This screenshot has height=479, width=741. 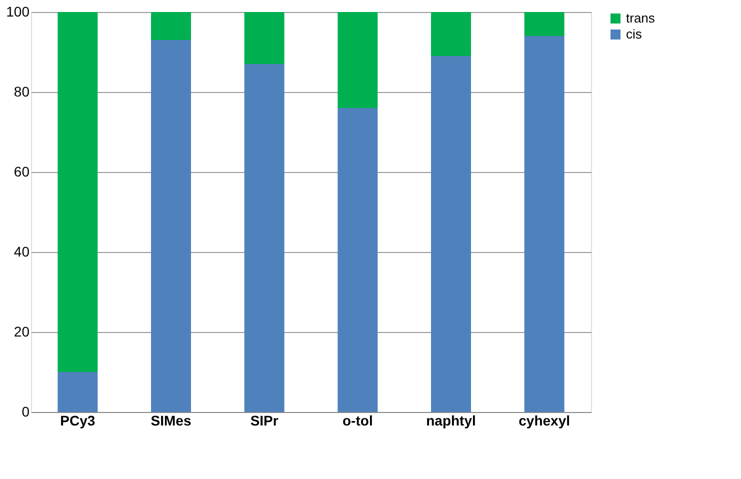 What do you see at coordinates (544, 420) in the screenshot?
I see `x-tick-label: cyhexyl` at bounding box center [544, 420].